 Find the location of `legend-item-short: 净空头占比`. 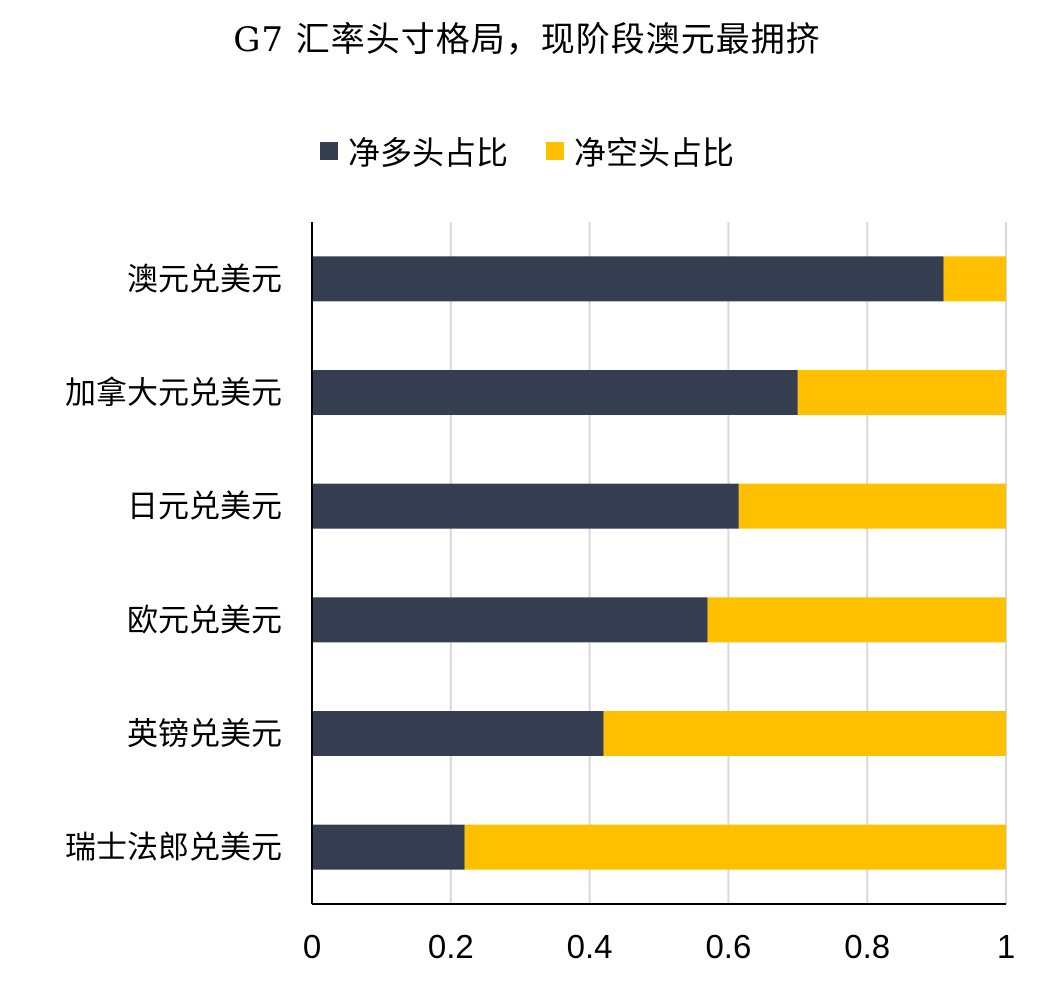

legend-item-short: 净空头占比 is located at coordinates (640, 151).